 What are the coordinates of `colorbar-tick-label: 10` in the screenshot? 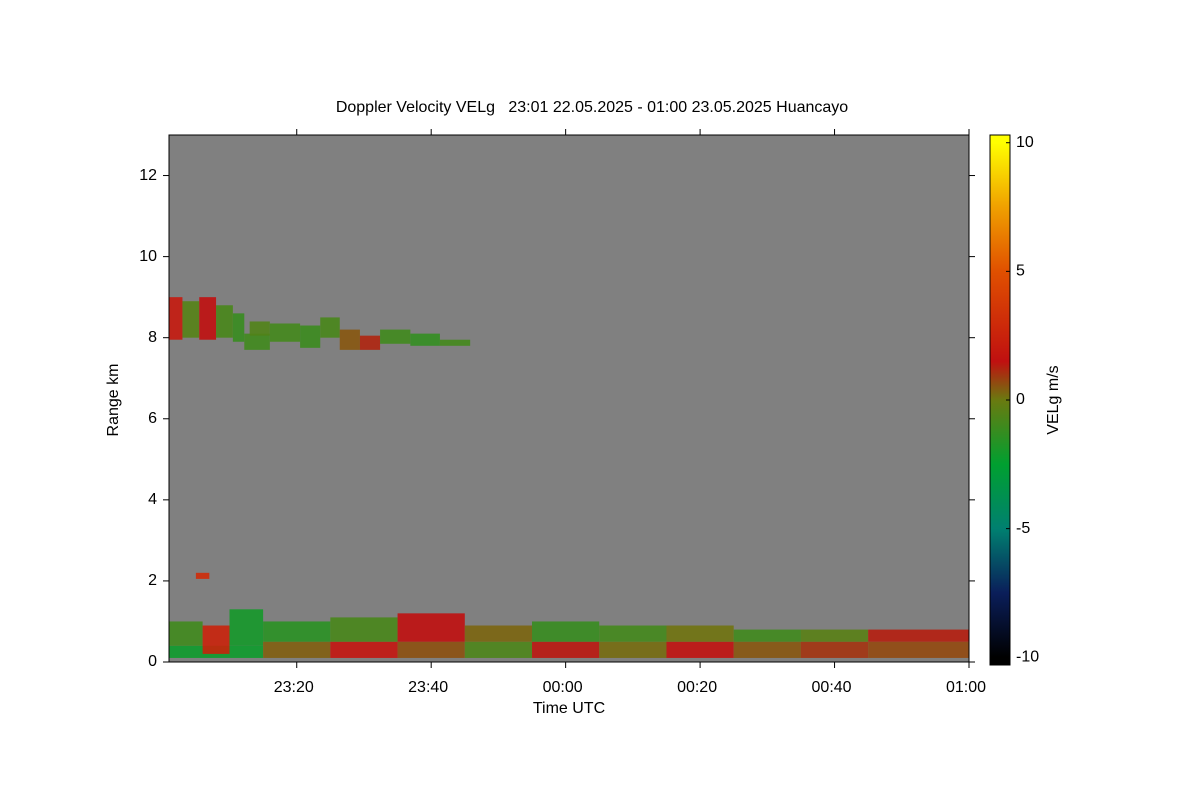 It's located at (1025, 142).